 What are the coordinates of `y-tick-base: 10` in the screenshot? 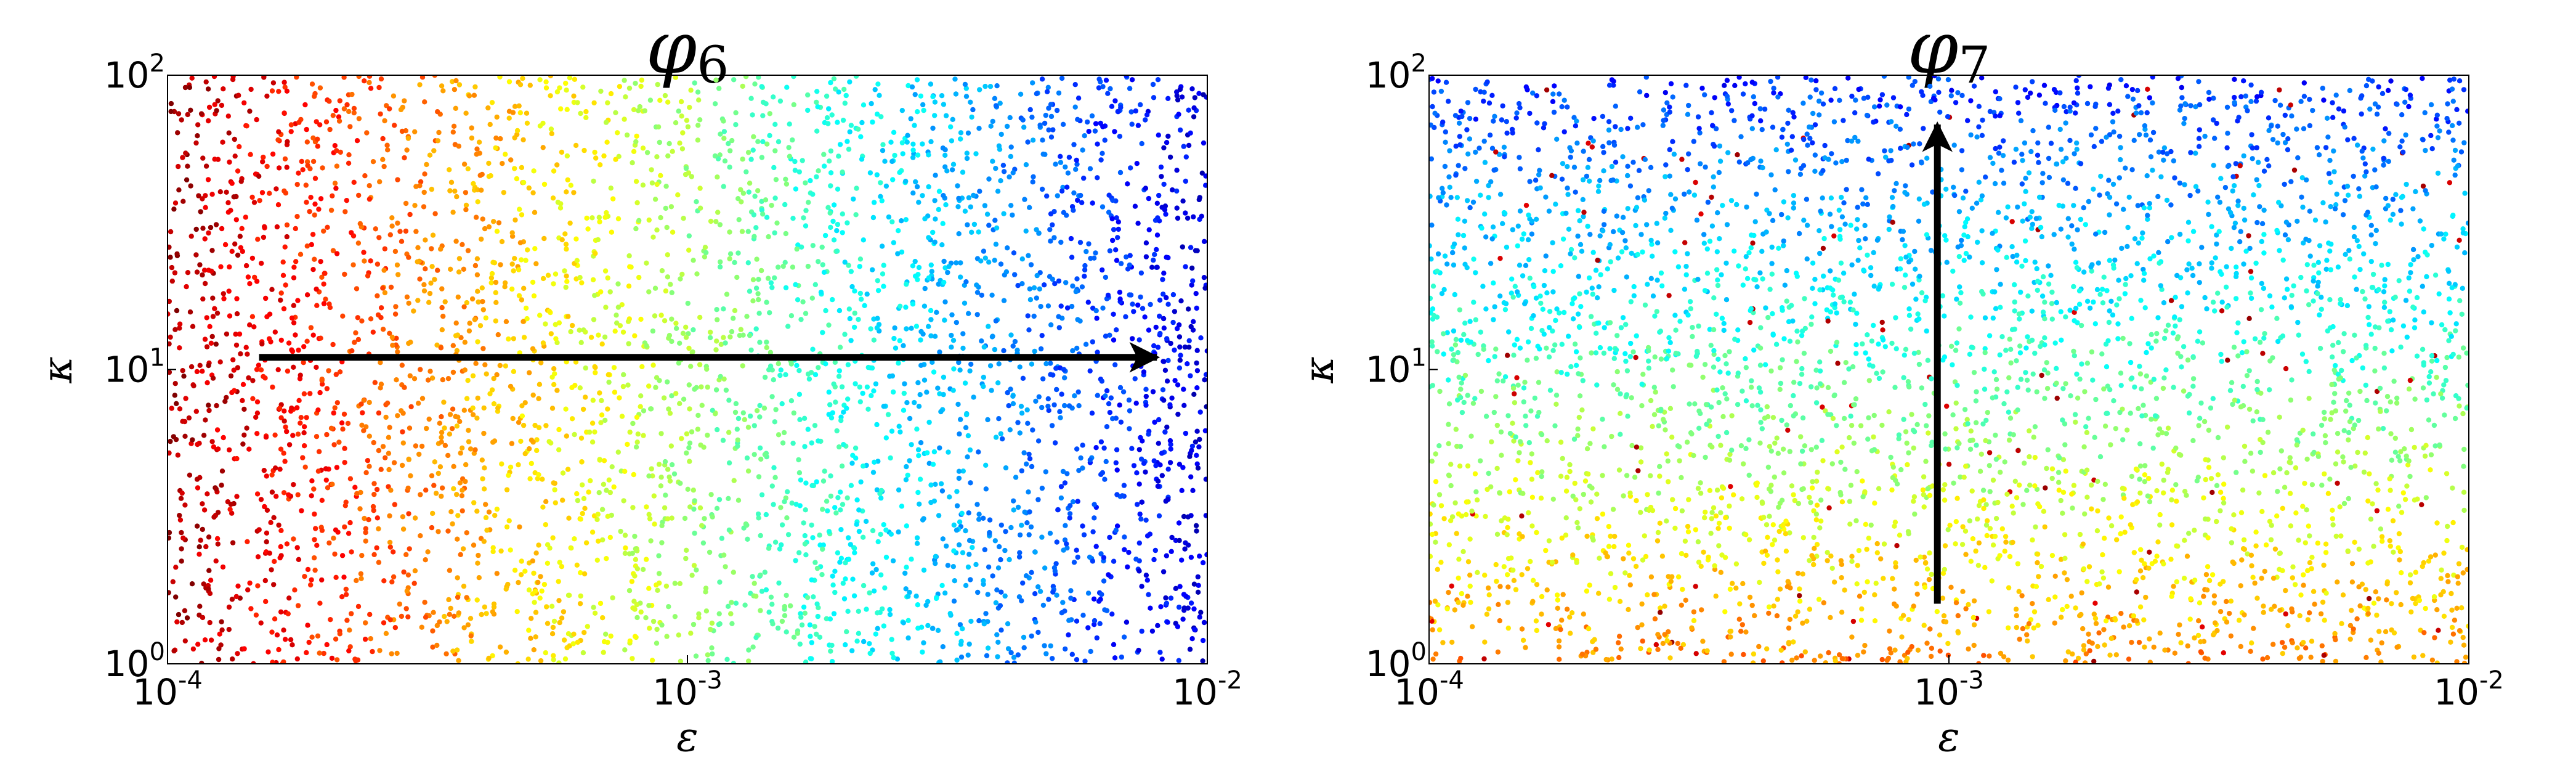 It's located at (127, 75).